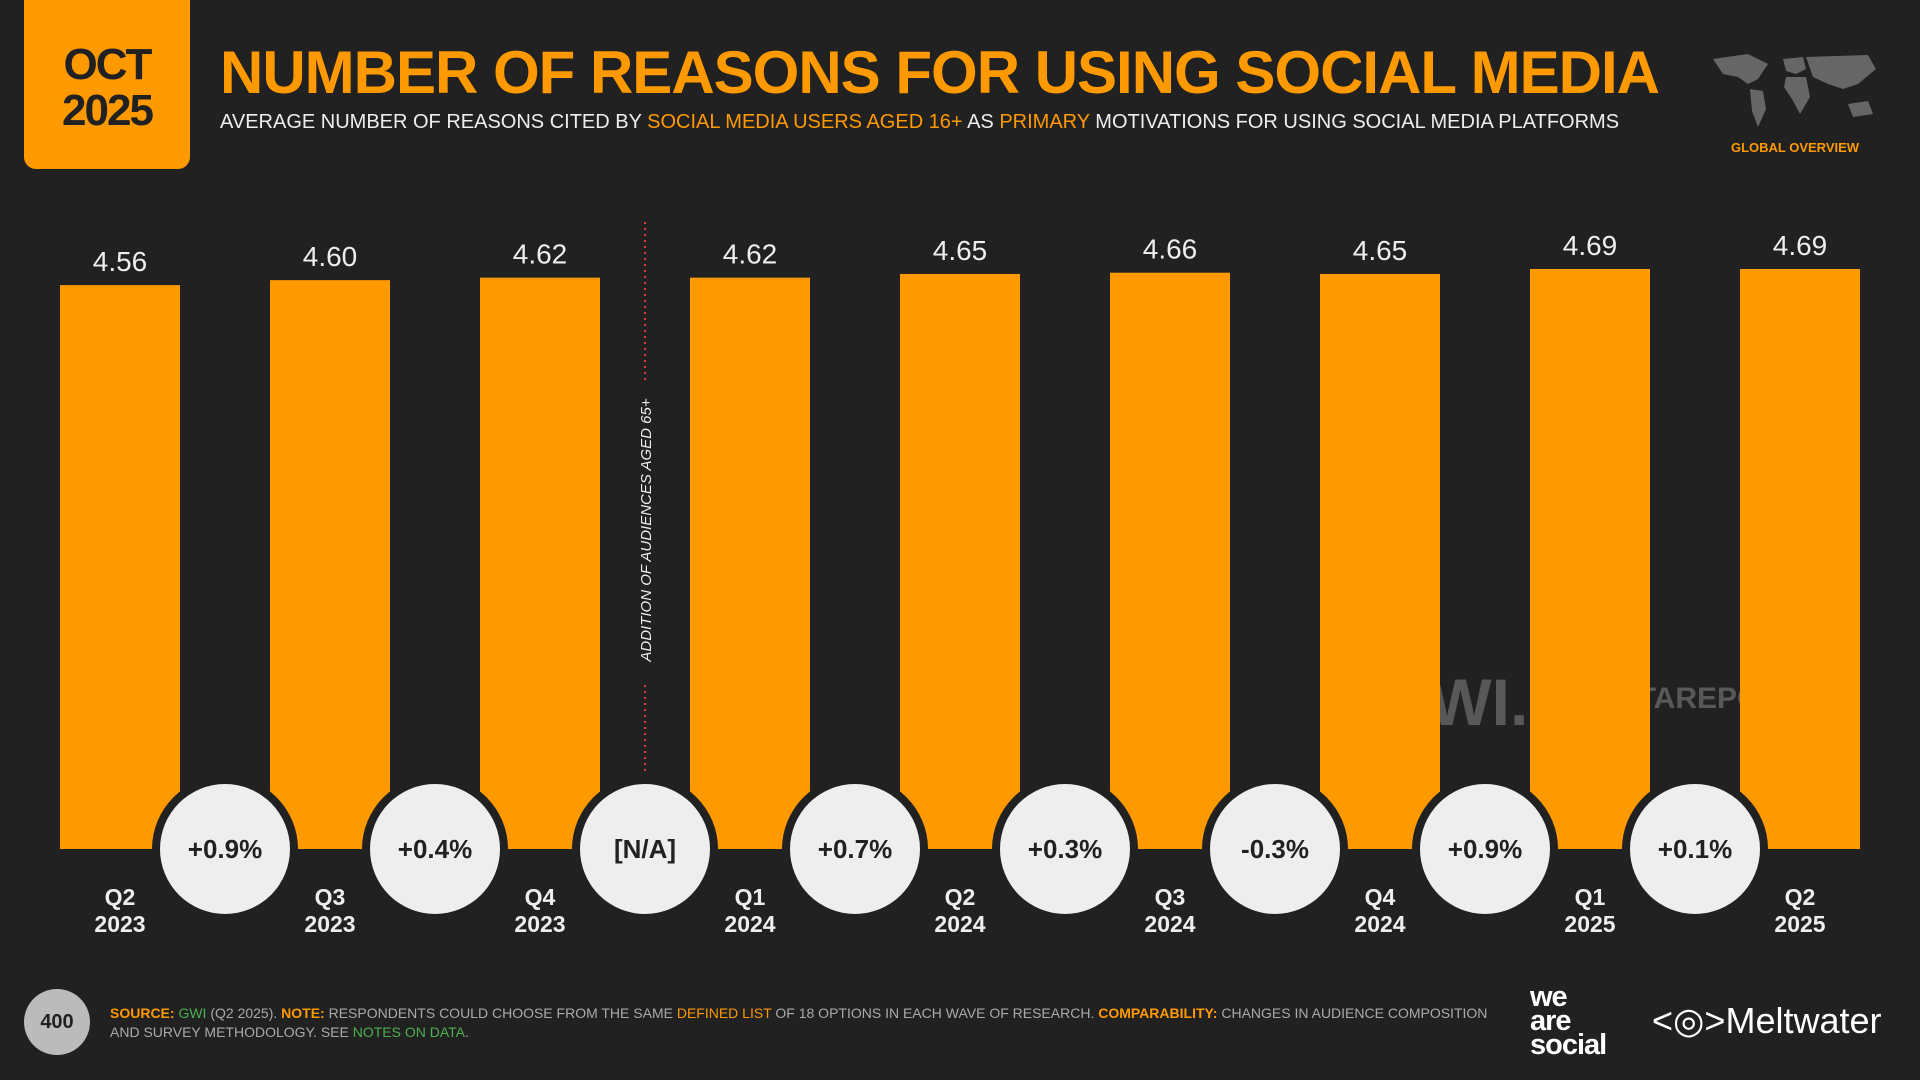 The height and width of the screenshot is (1080, 1920). Describe the element at coordinates (120, 261) in the screenshot. I see `value-label: 4.56` at that location.